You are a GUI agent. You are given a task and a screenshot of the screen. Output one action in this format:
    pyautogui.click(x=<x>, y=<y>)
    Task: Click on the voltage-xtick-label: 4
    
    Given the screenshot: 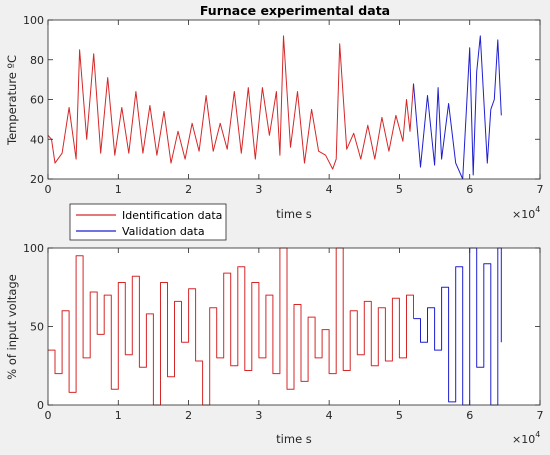 What is the action you would take?
    pyautogui.click(x=329, y=415)
    